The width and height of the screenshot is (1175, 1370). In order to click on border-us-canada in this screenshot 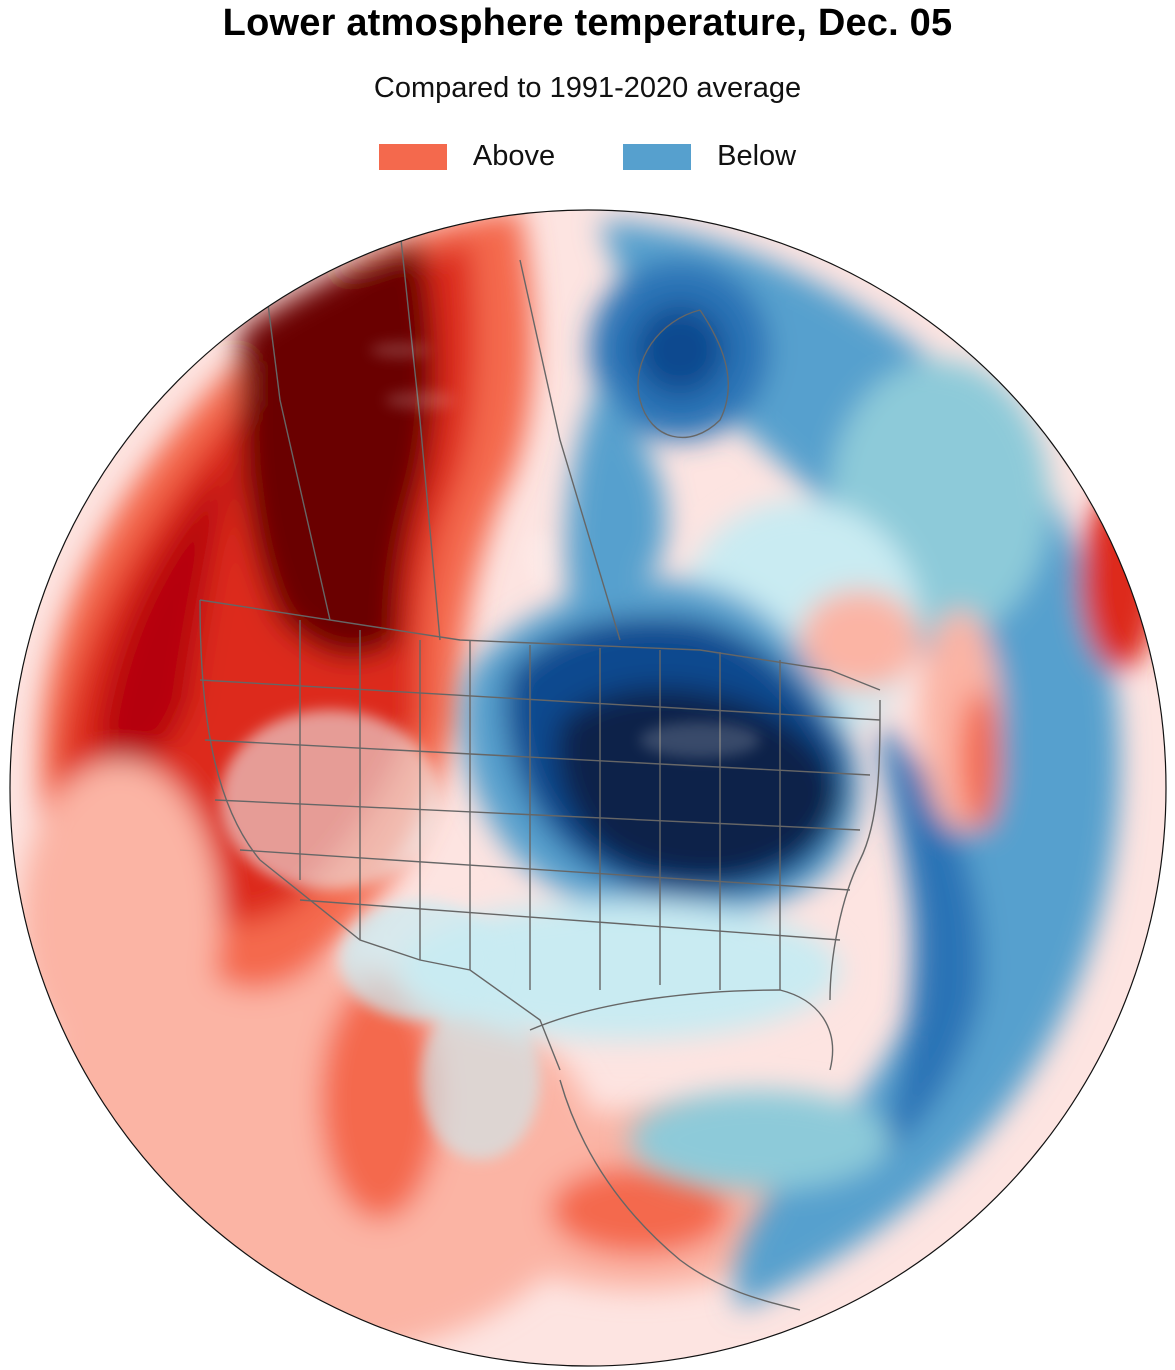, I will do `click(540, 645)`.